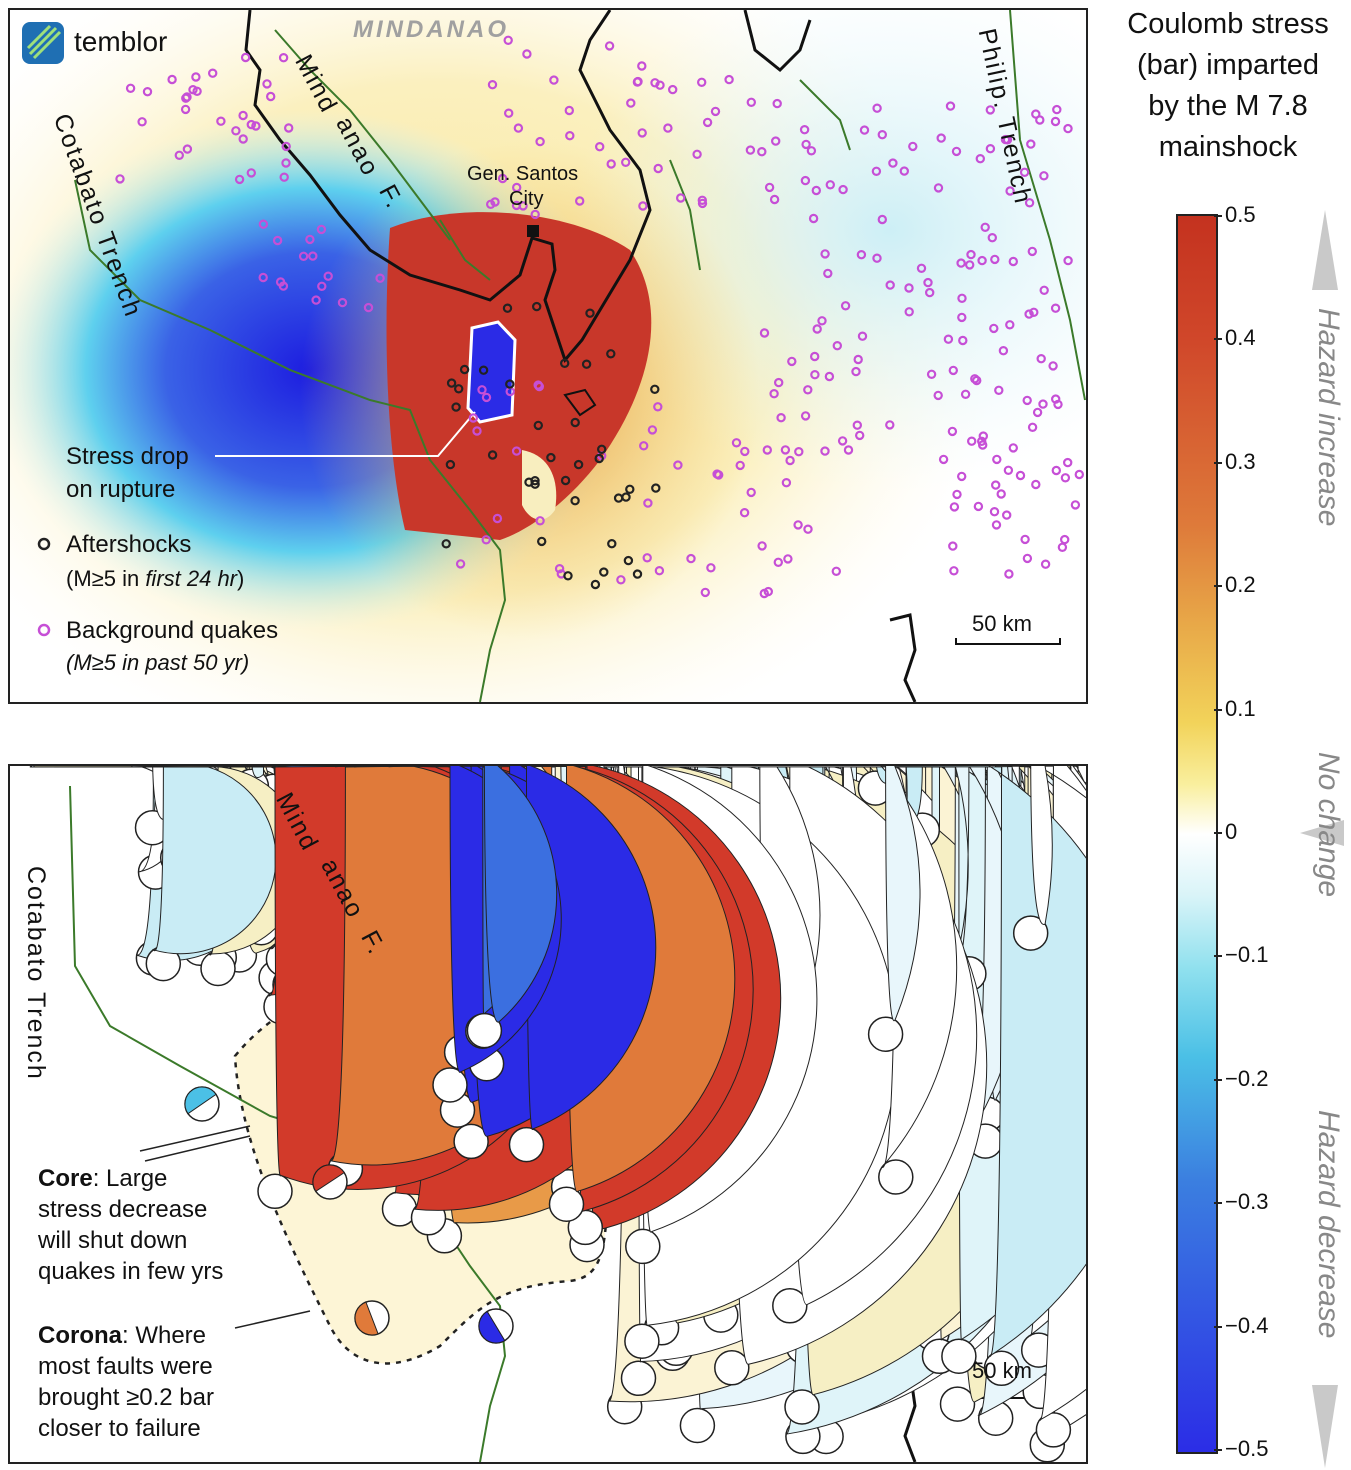 The width and height of the screenshot is (1351, 1470). Describe the element at coordinates (551, 445) in the screenshot. I see `aftershocks-layer` at that location.